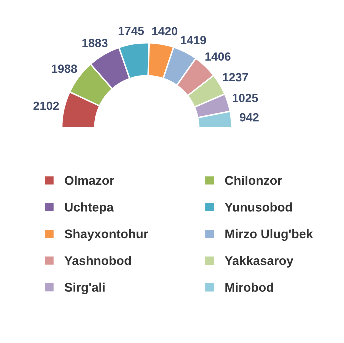  I want to click on legend-label: Yunusobod, so click(258, 207).